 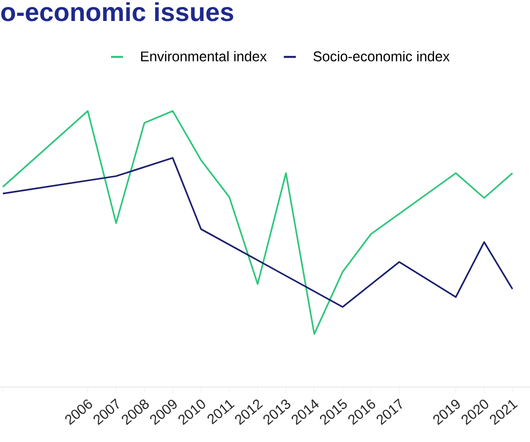 I want to click on legend-label: Environmental index, so click(x=204, y=56).